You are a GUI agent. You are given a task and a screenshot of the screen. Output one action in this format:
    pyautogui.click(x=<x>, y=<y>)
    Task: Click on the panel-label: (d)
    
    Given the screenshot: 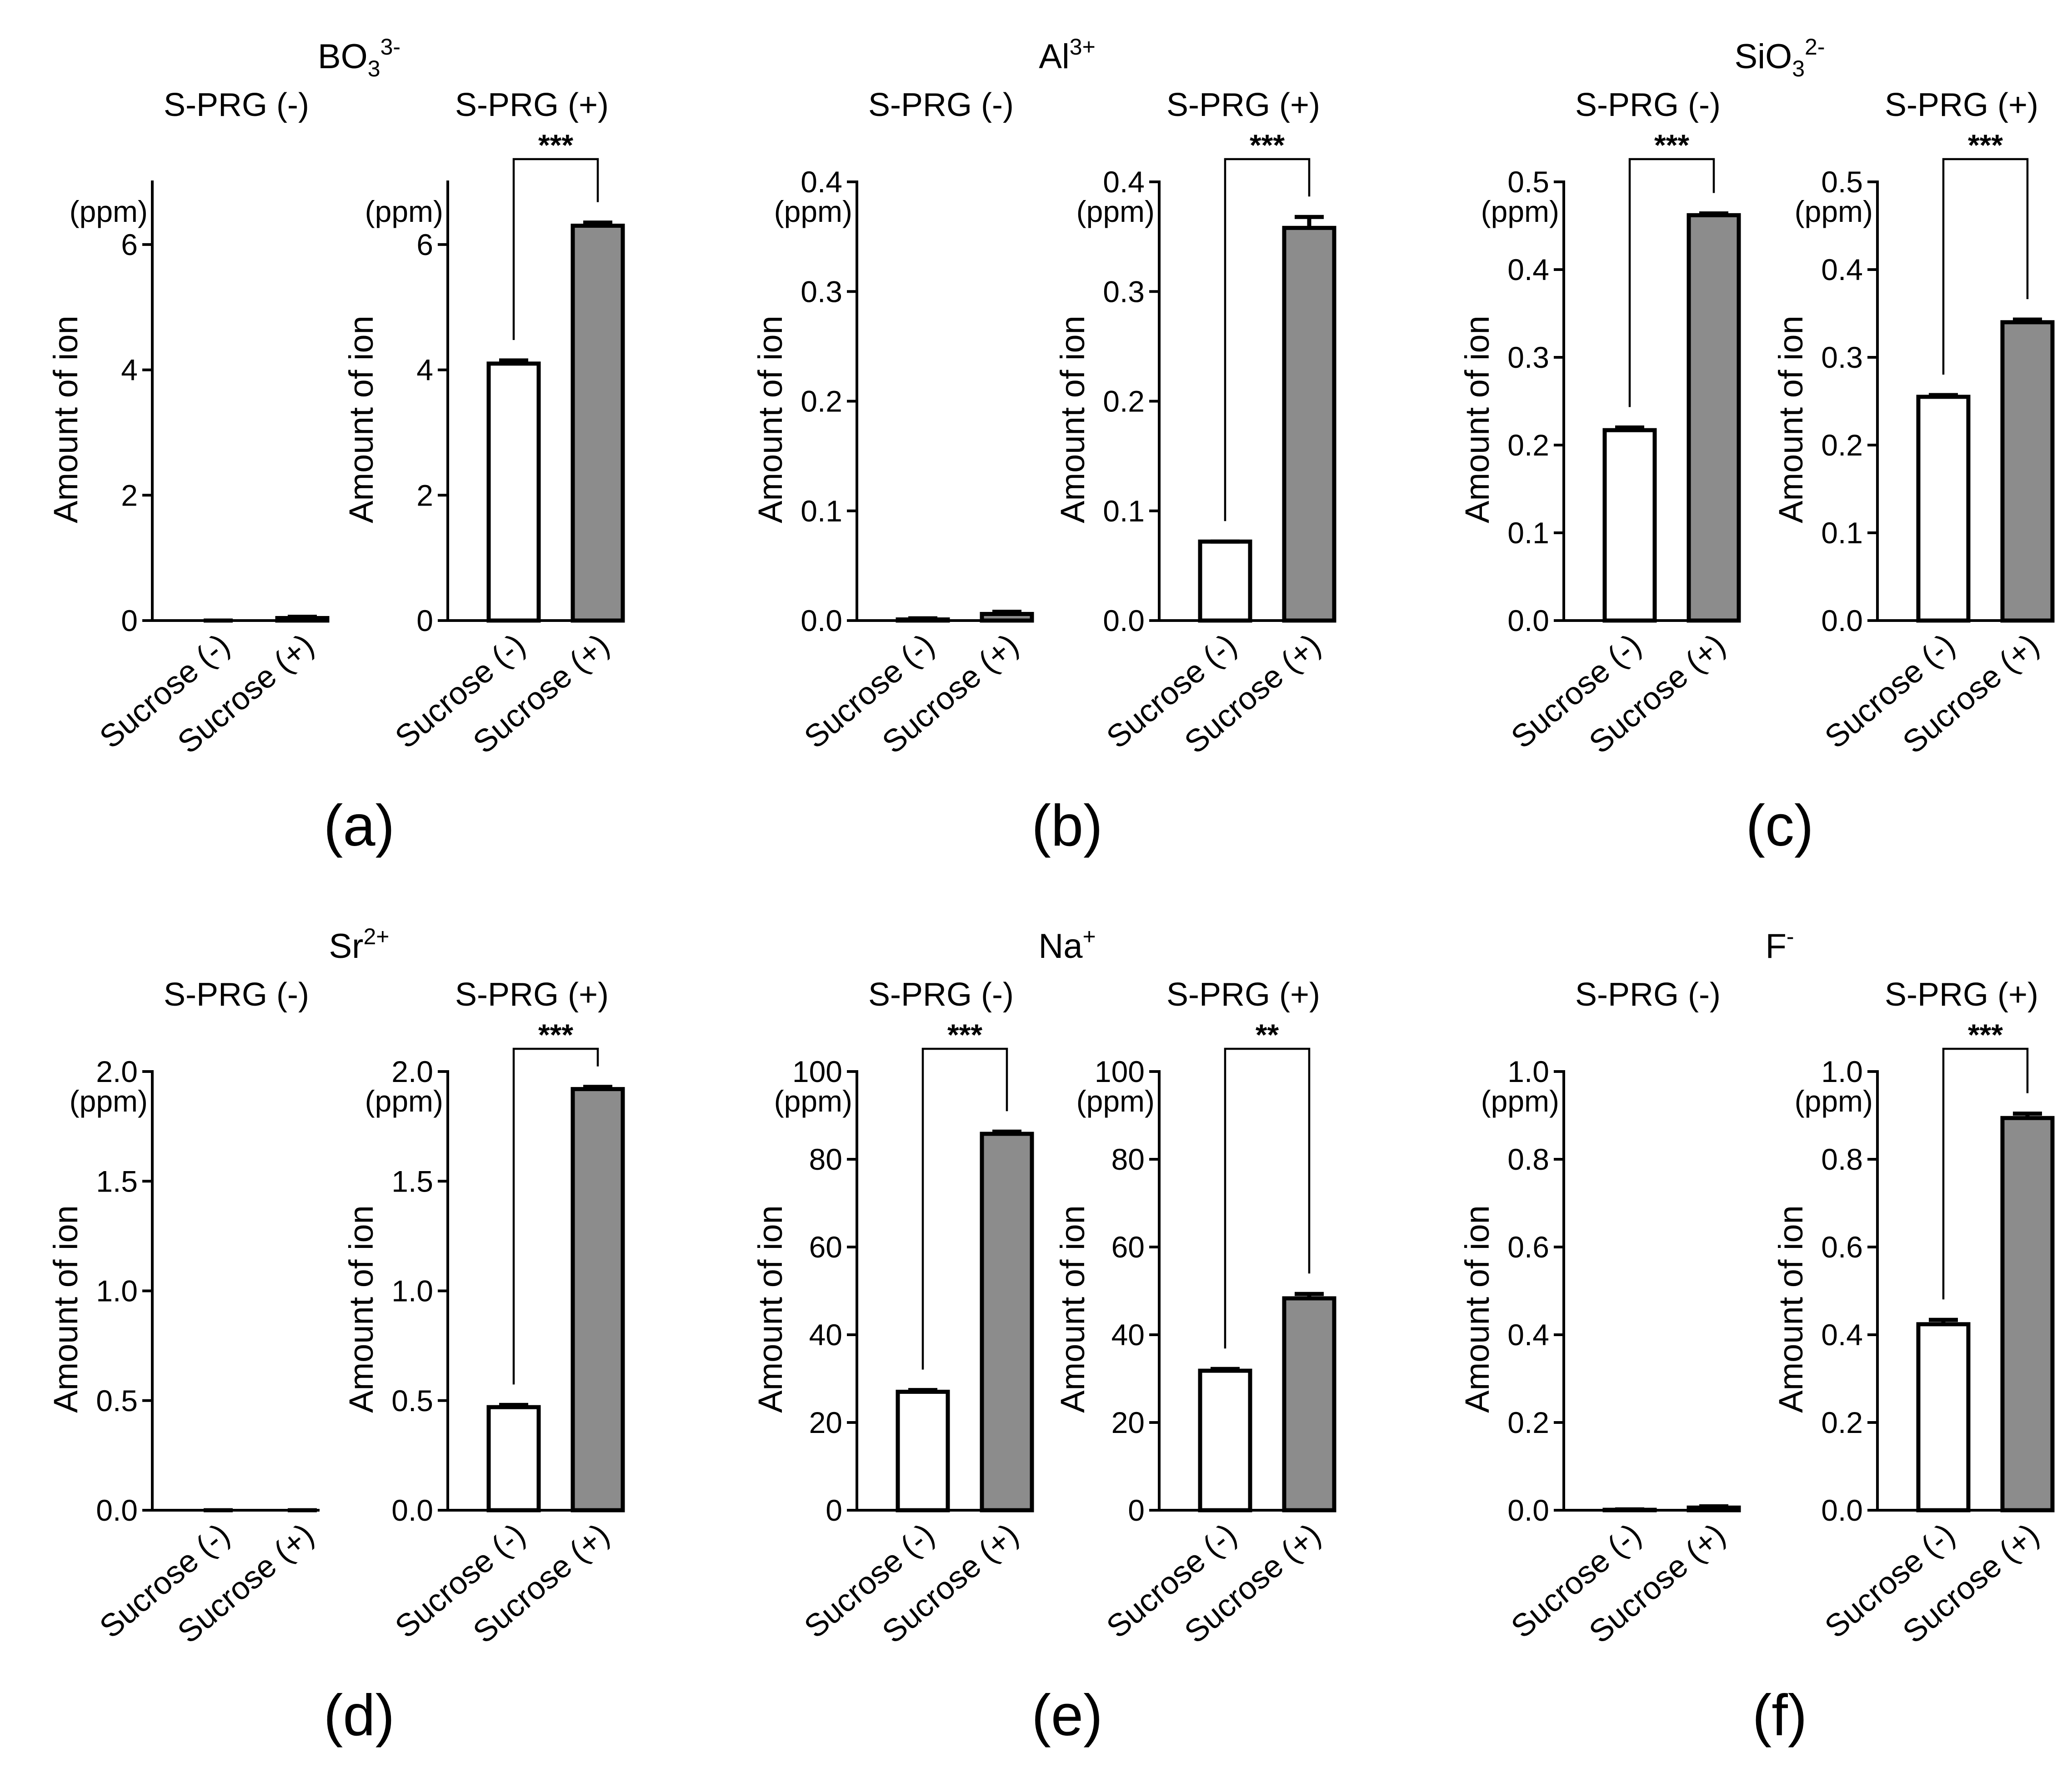 What is the action you would take?
    pyautogui.click(x=359, y=1715)
    